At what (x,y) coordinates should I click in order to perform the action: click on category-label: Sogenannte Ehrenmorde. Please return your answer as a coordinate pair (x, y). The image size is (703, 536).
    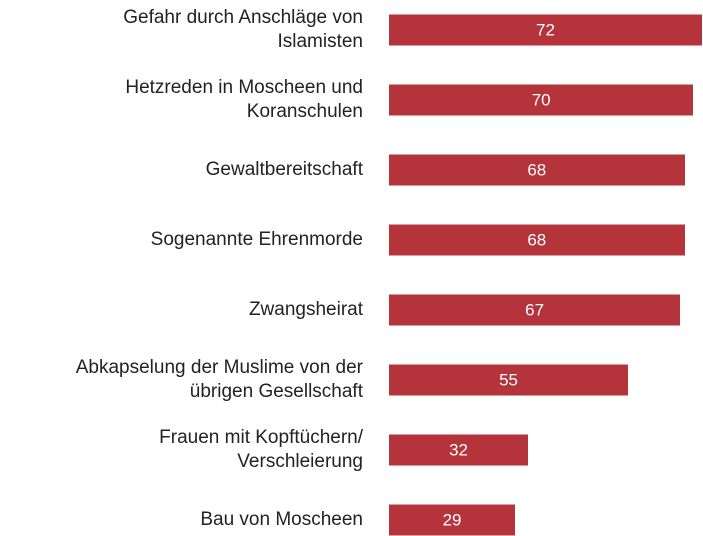
    Looking at the image, I should click on (256, 239).